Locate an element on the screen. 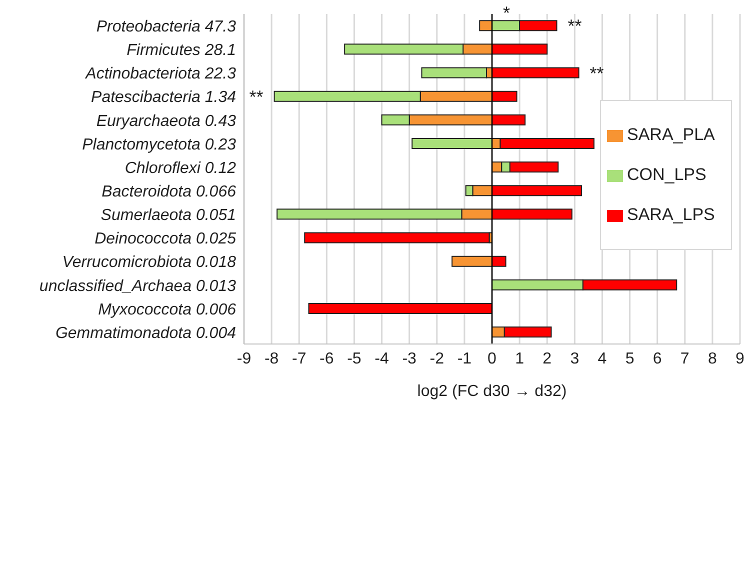 Image resolution: width=744 pixels, height=576 pixels. legend-label: SARA_LPS is located at coordinates (671, 214).